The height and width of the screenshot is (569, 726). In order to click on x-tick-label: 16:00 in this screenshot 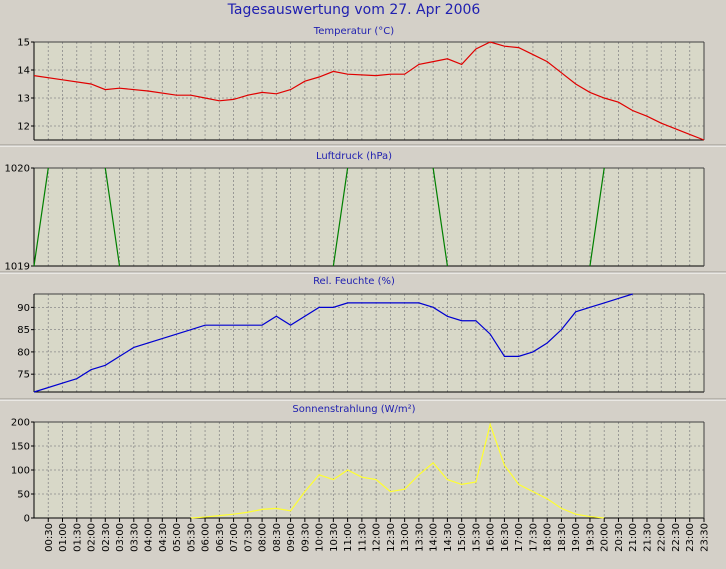, I will do `click(491, 537)`.